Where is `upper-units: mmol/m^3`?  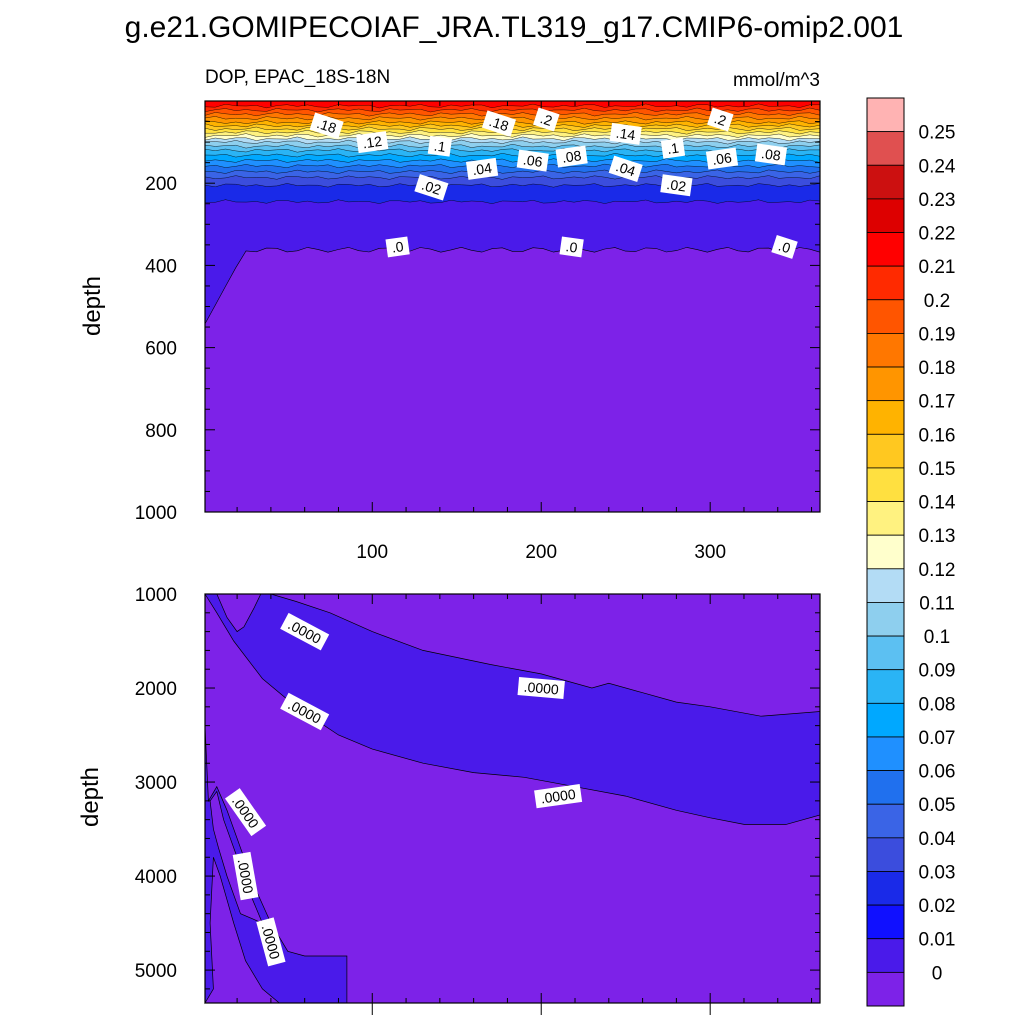
upper-units: mmol/m^3 is located at coordinates (776, 80).